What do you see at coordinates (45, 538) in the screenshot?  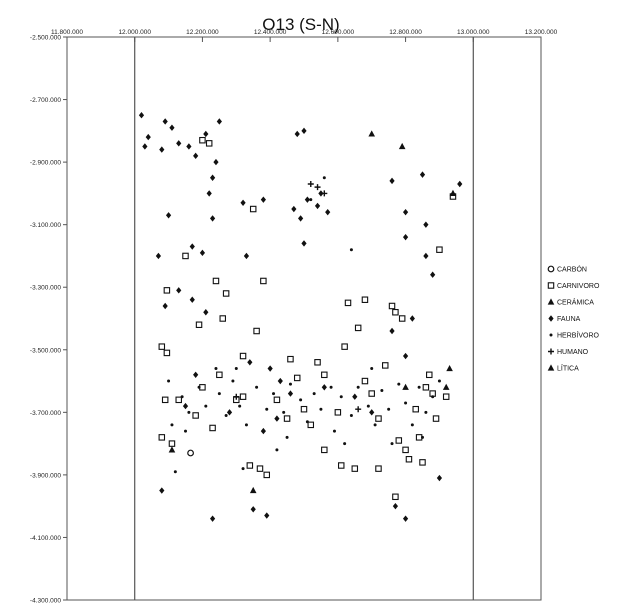 I see `y-tick-label: -4.100.000` at bounding box center [45, 538].